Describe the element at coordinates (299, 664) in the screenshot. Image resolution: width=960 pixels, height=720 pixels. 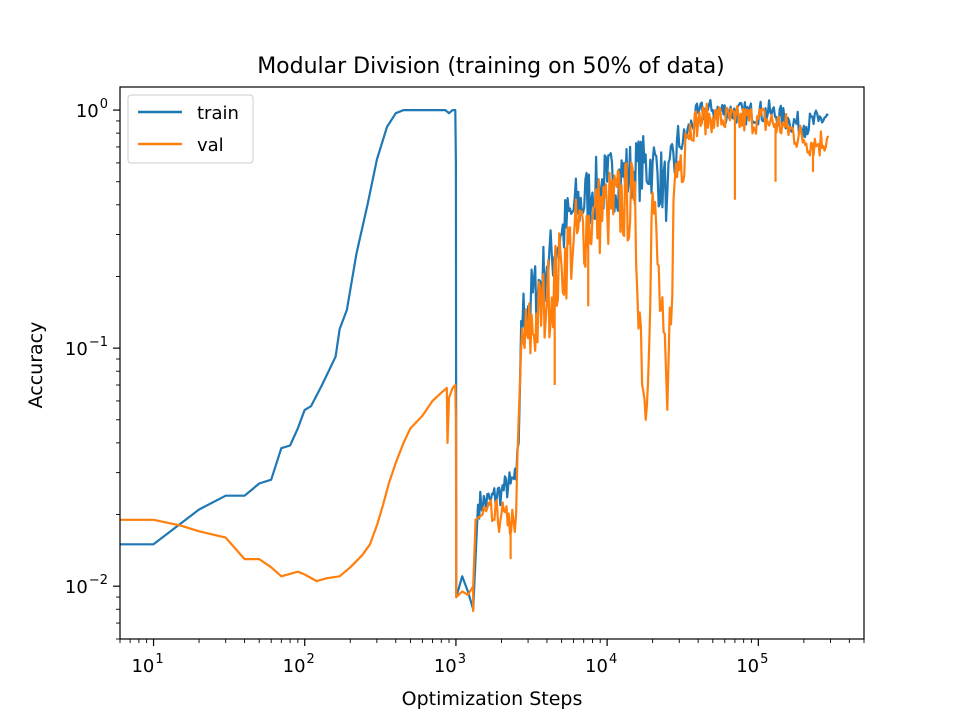
I see `x-tick-label: 10²` at that location.